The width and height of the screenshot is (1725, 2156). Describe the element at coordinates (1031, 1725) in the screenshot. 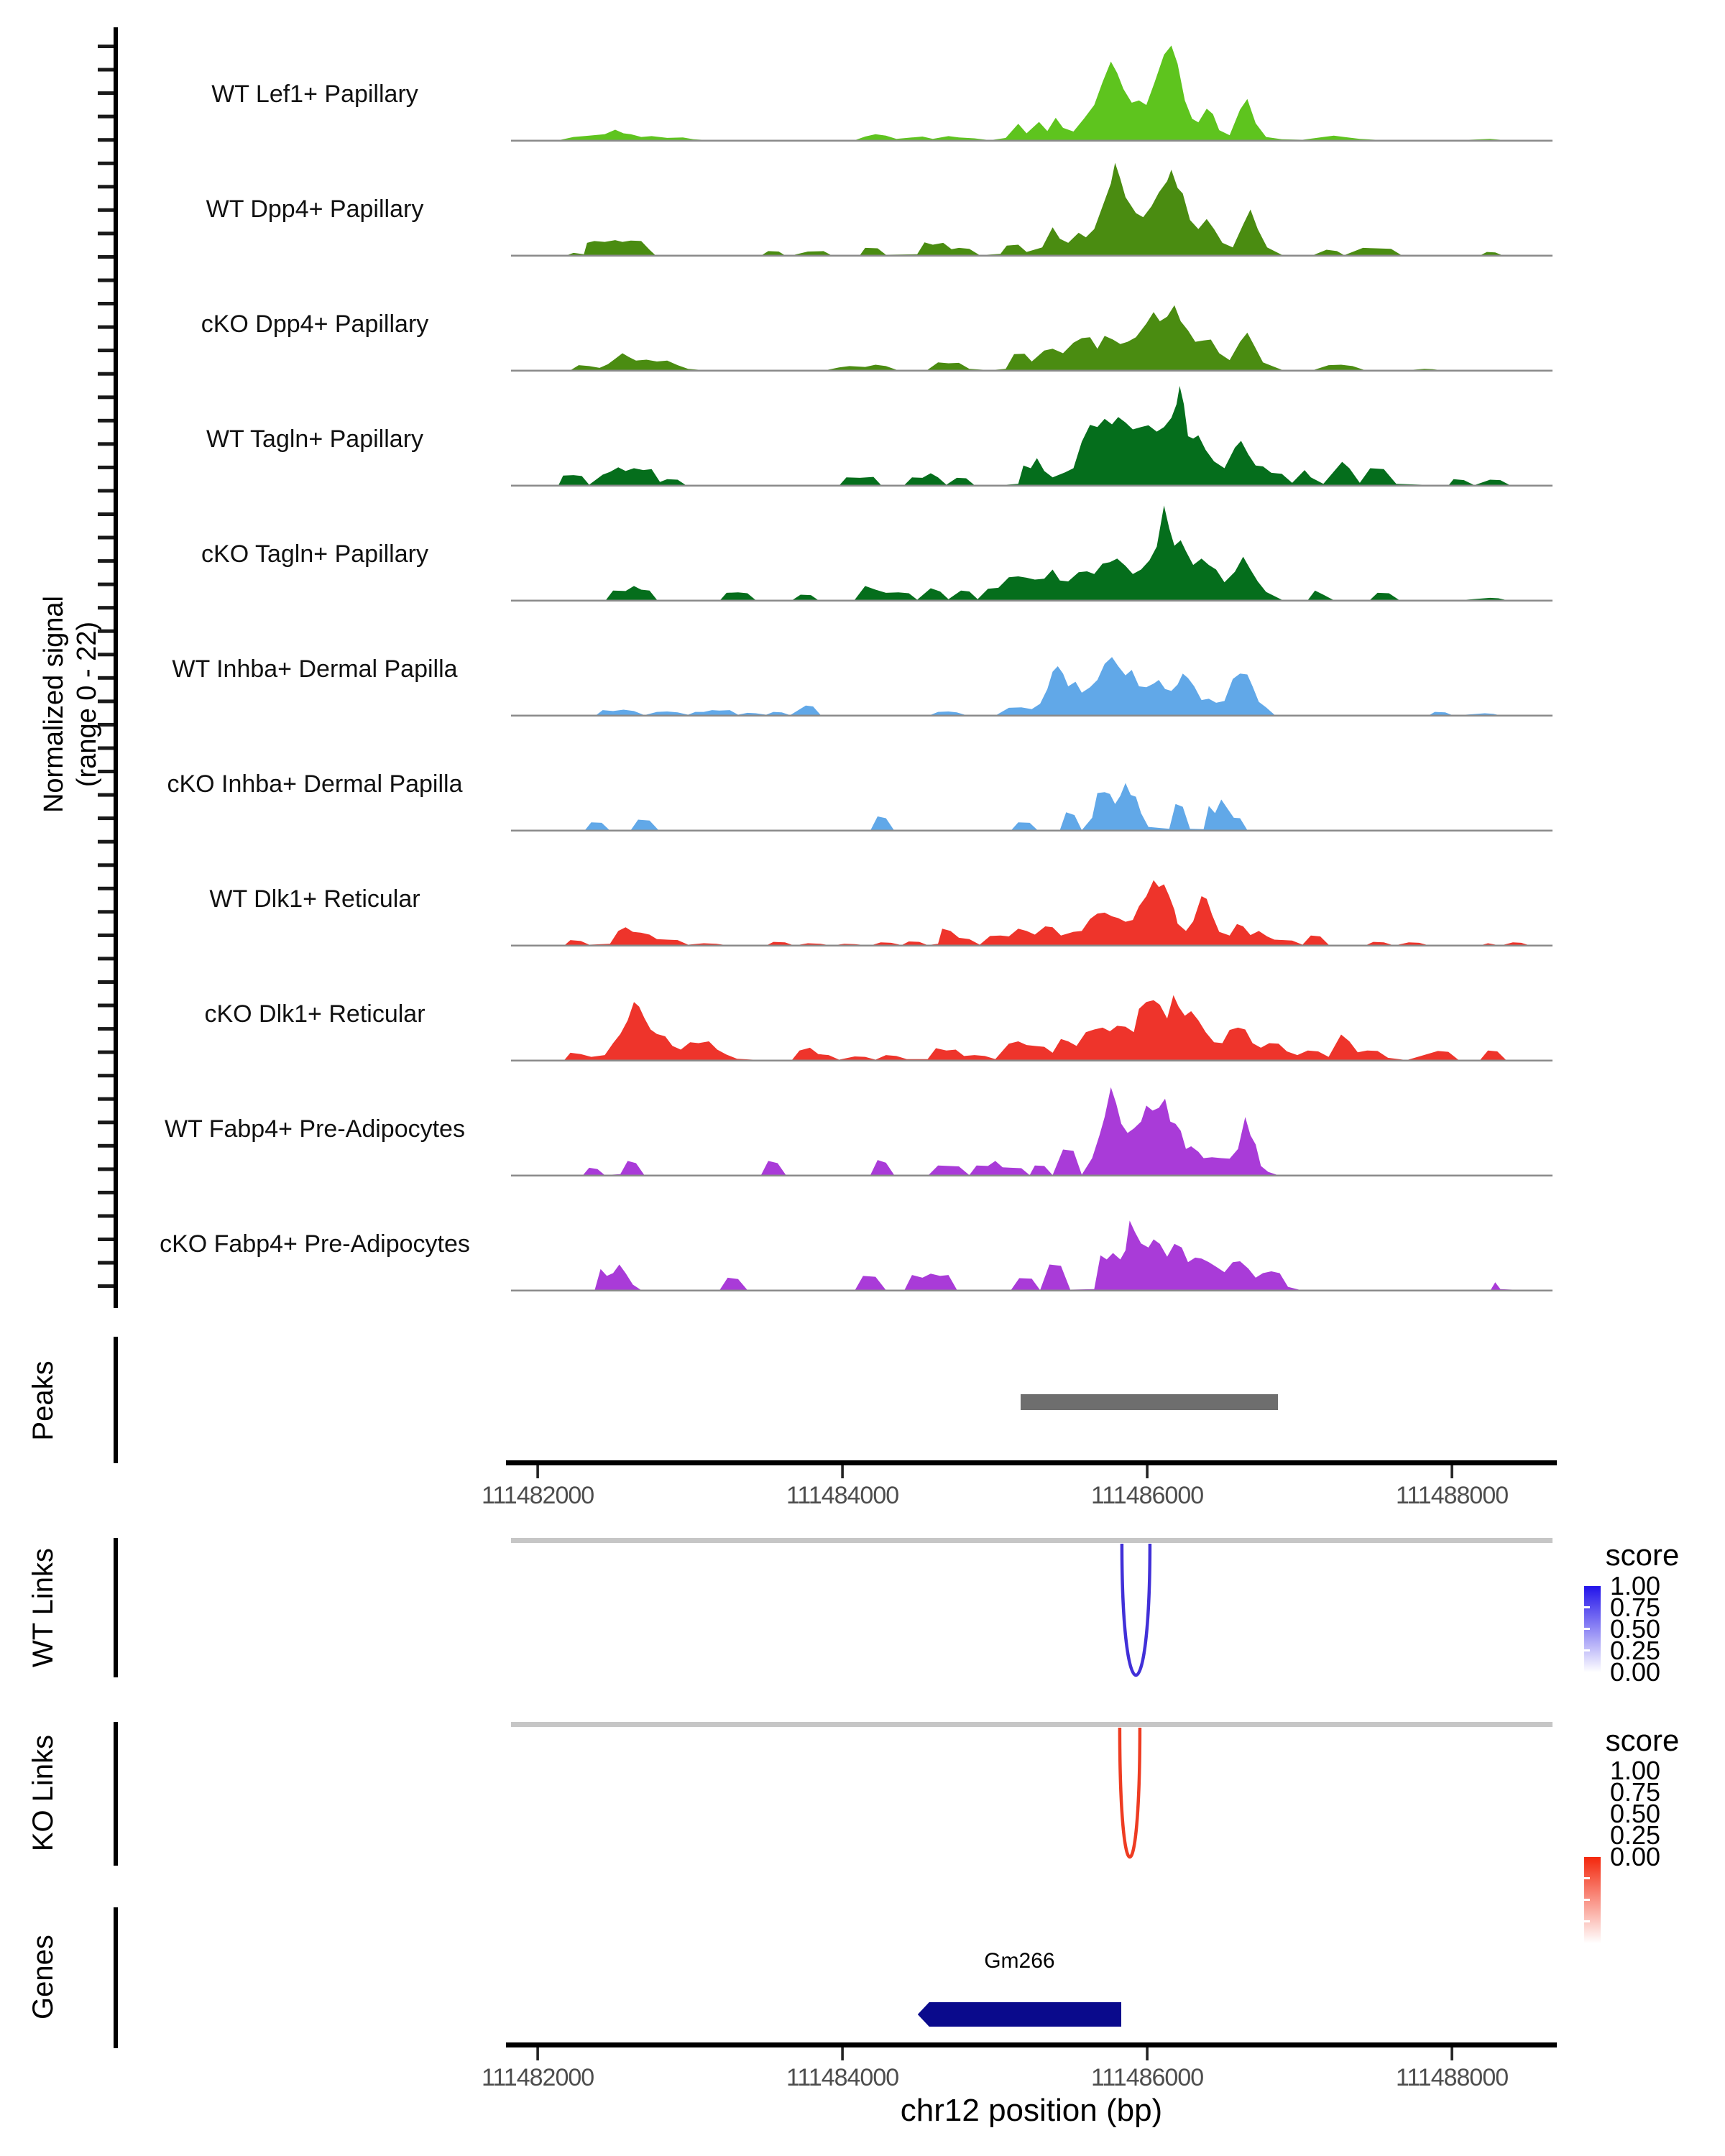

I see `ko-links-baseline` at that location.